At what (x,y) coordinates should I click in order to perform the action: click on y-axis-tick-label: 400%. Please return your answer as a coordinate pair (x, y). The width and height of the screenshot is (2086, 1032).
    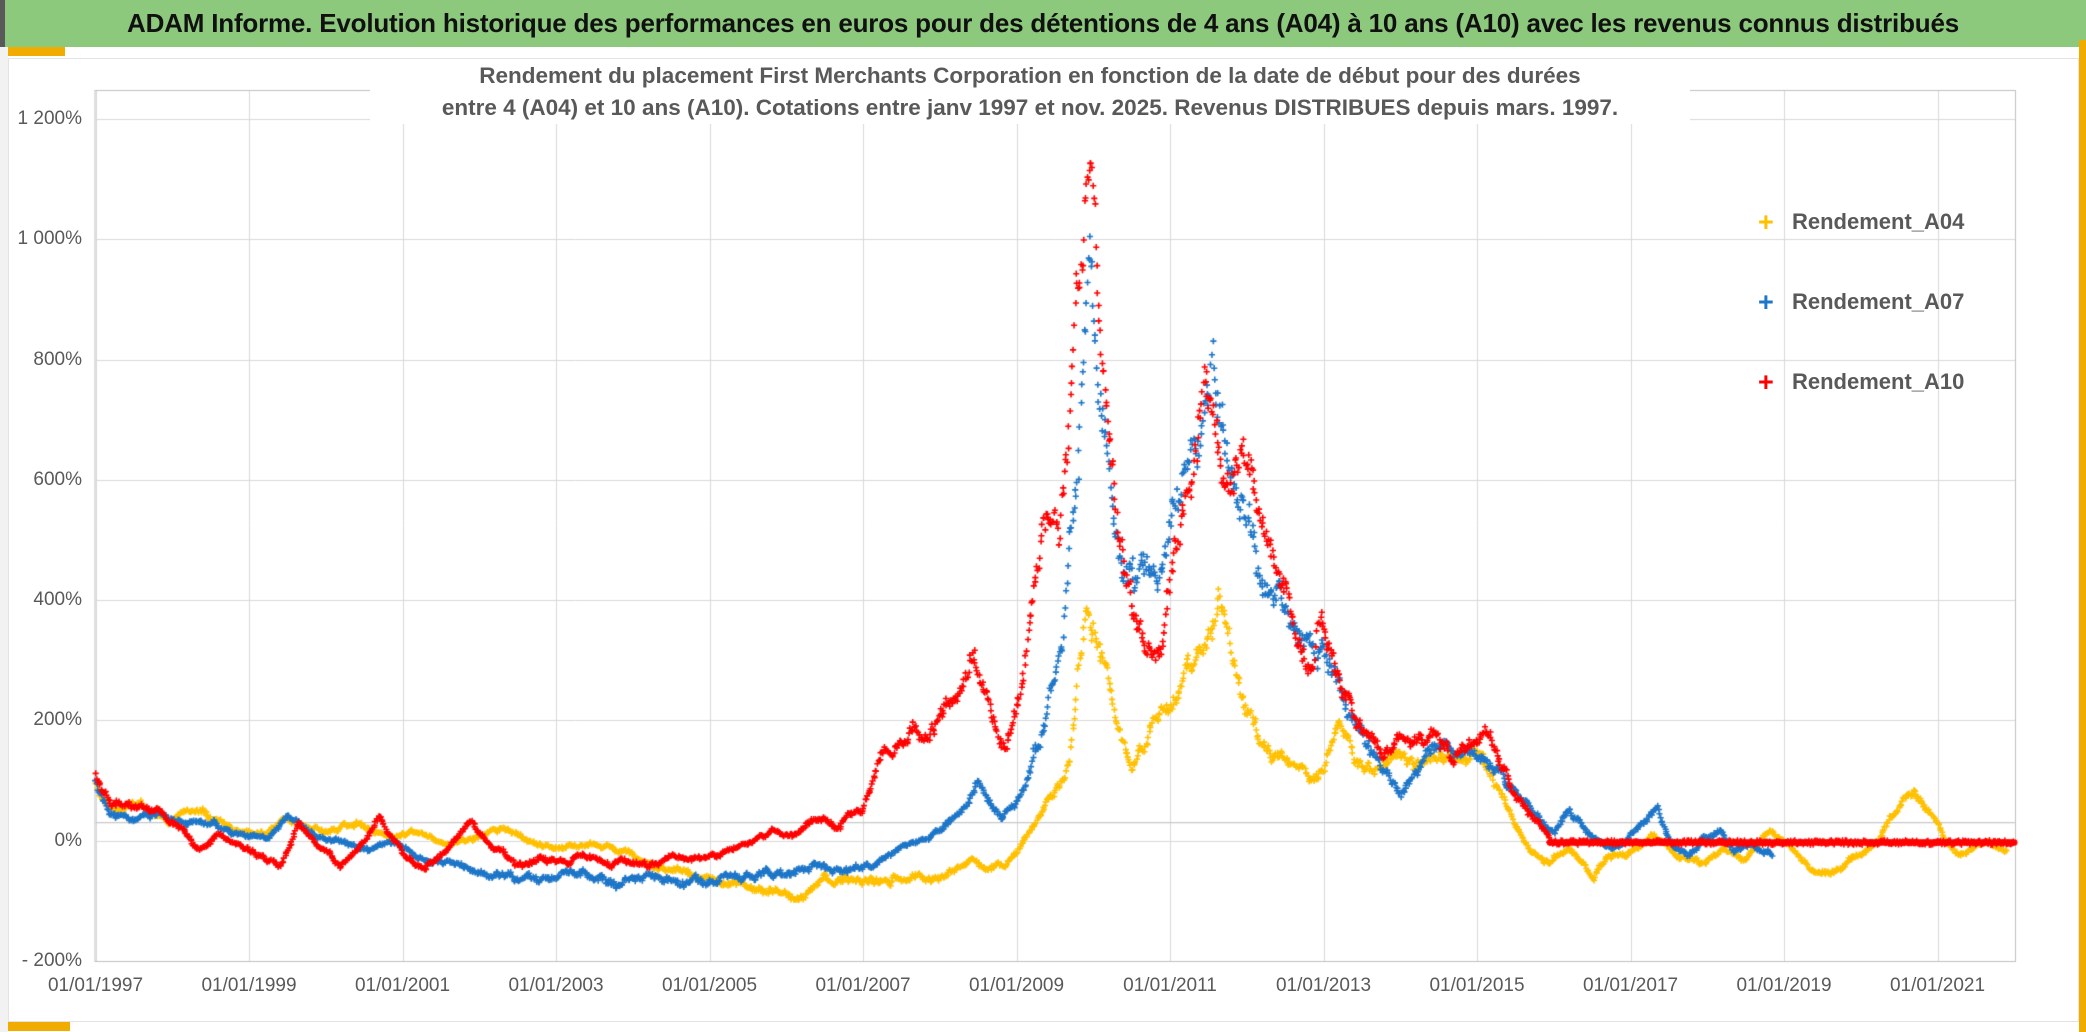
    Looking at the image, I should click on (57, 600).